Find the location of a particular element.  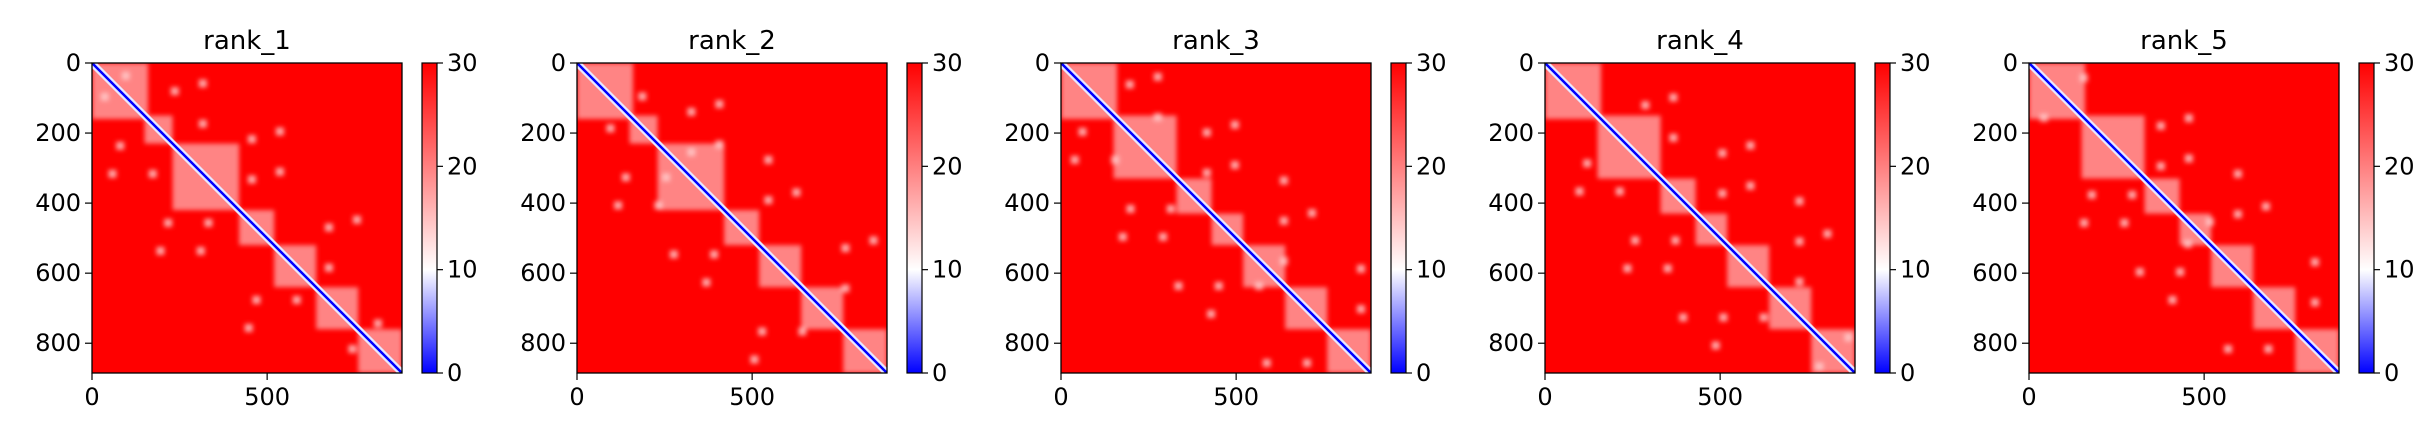

panel-title: rank_2 is located at coordinates (732, 41).